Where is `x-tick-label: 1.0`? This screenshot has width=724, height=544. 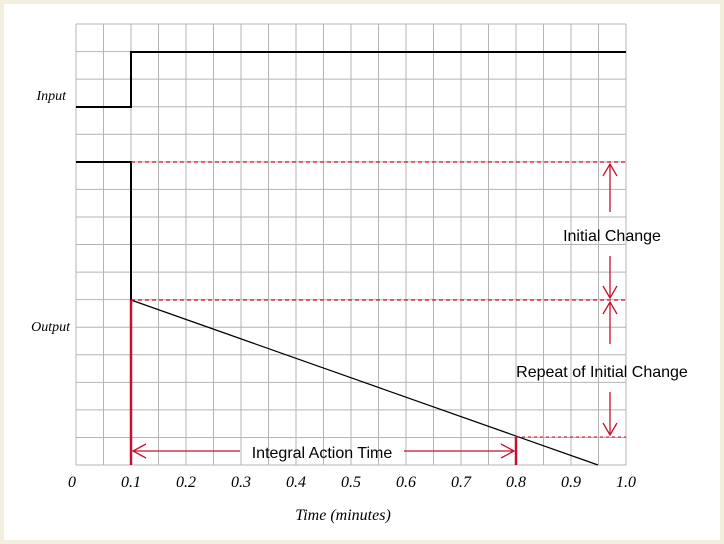
x-tick-label: 1.0 is located at coordinates (626, 482).